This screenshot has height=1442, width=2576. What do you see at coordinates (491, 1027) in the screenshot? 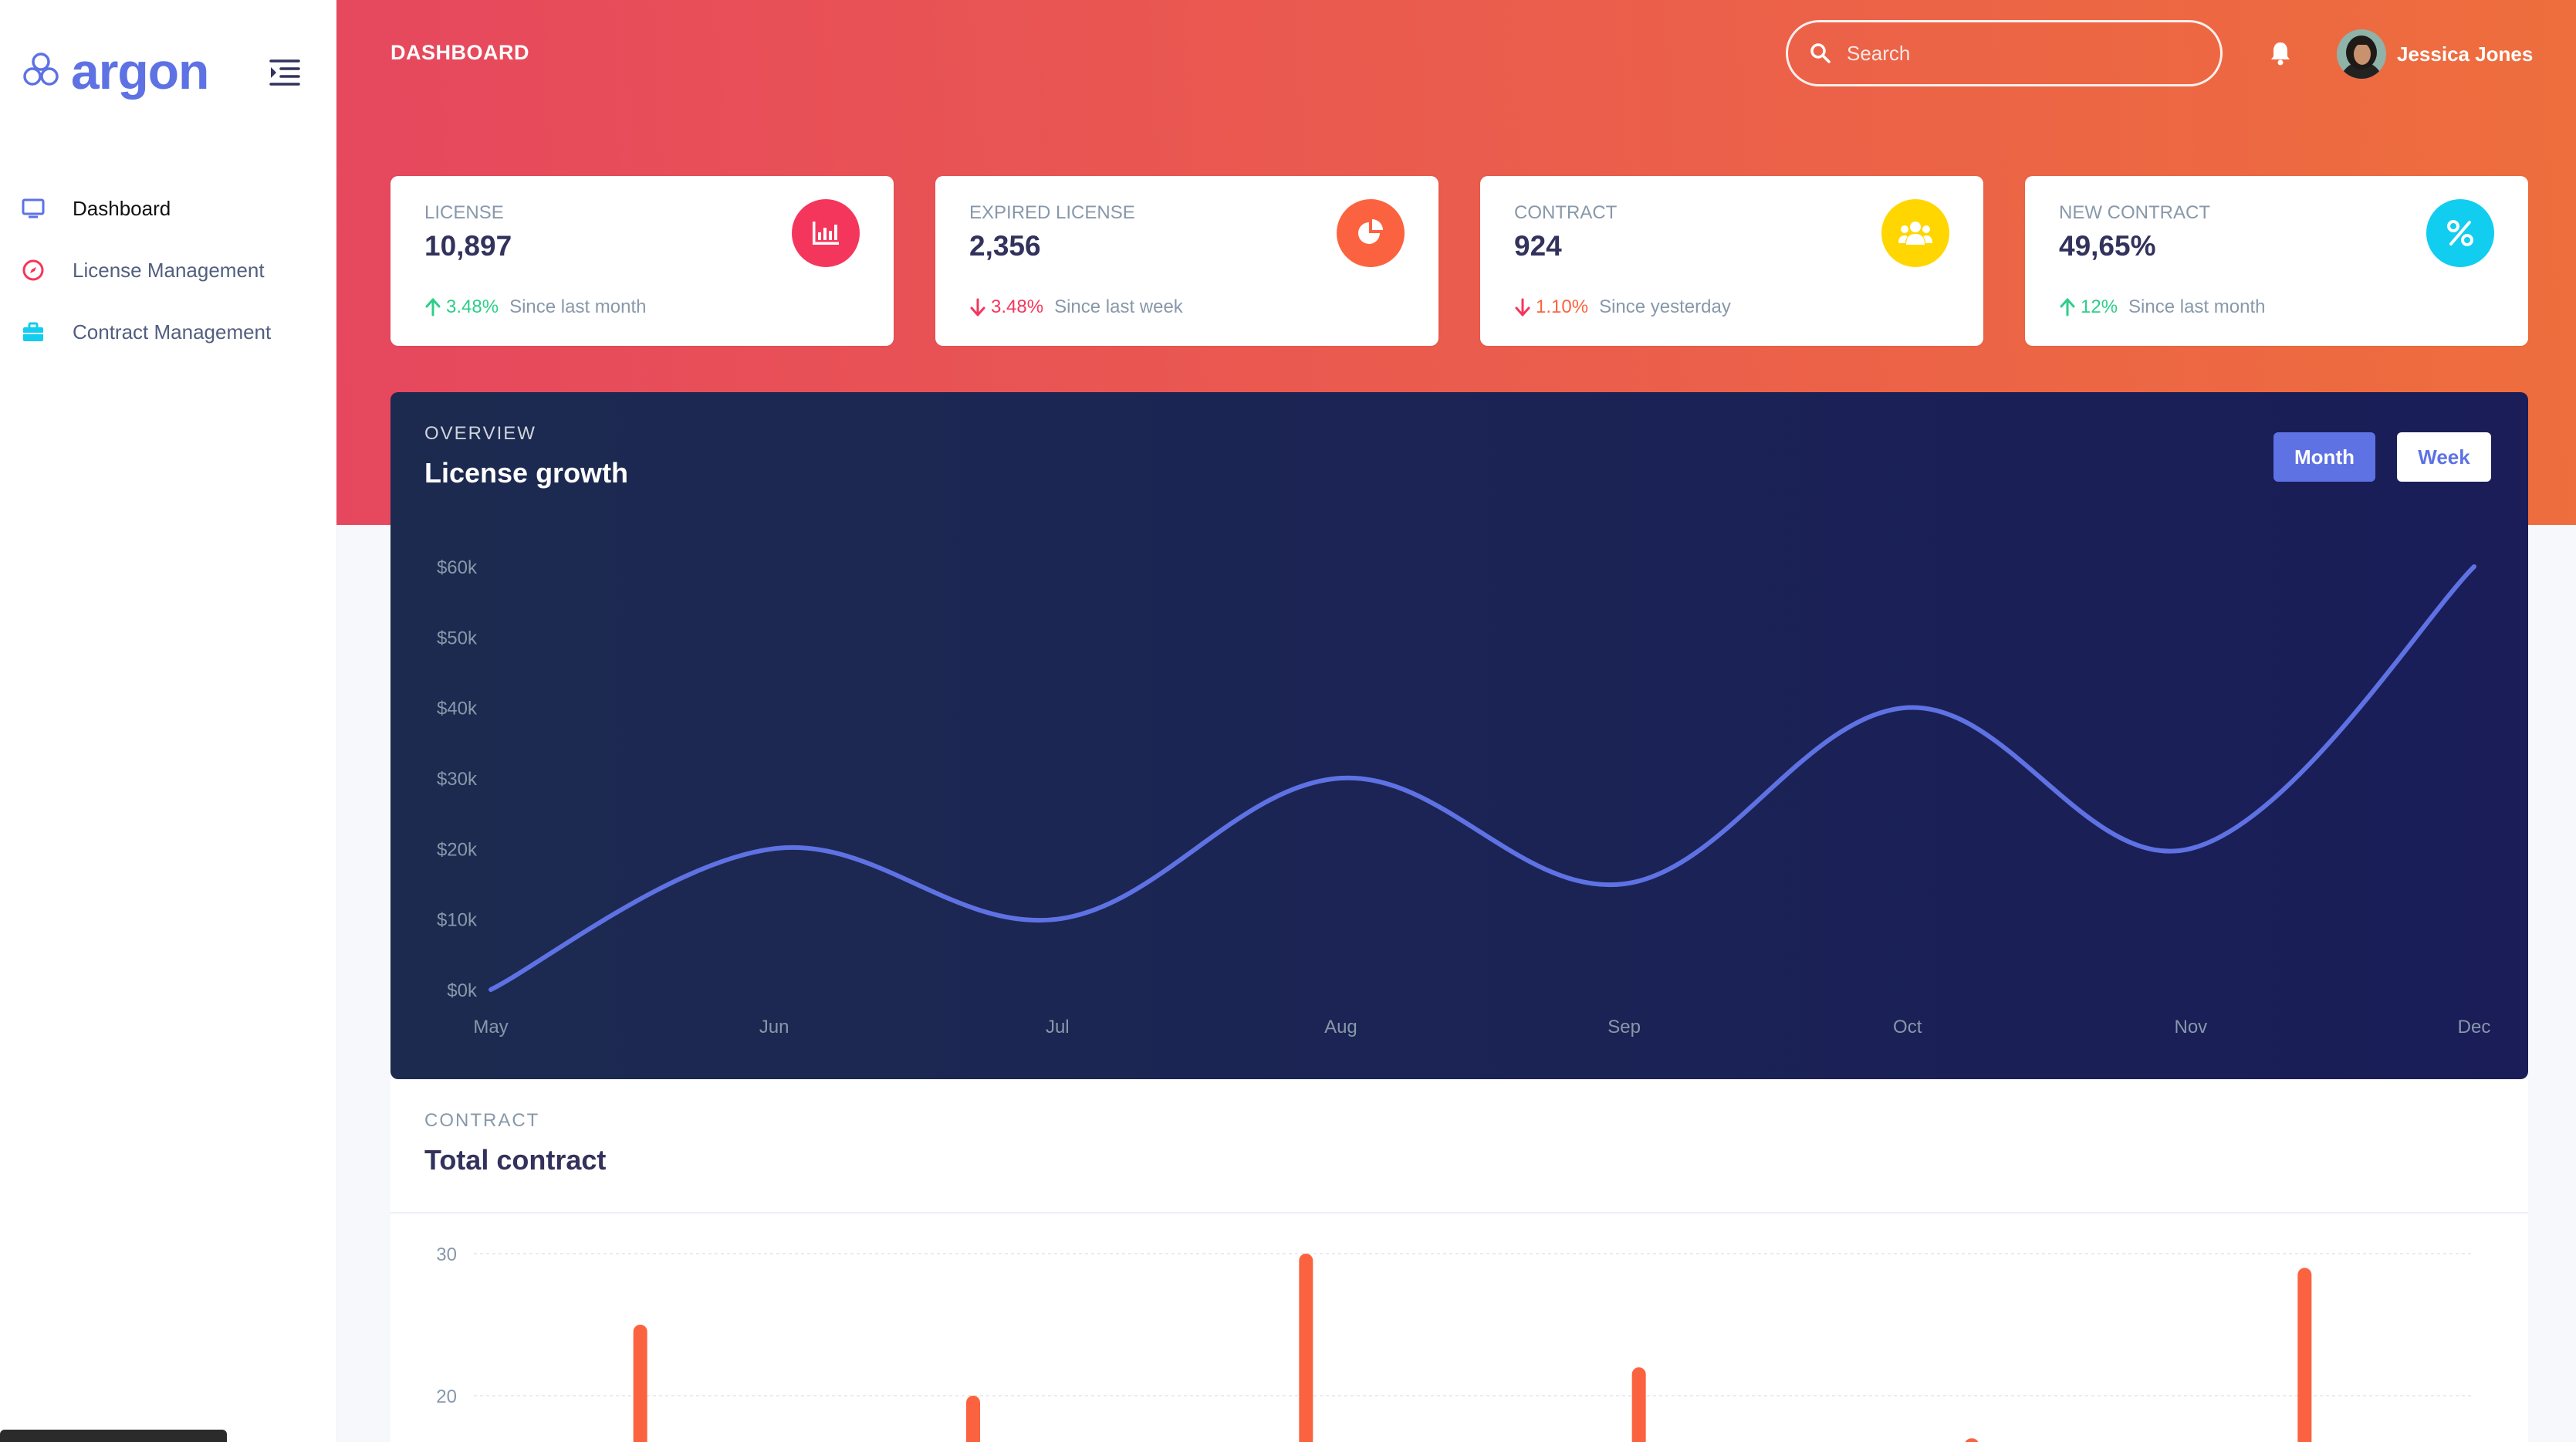
I see `x-tick-label: May` at bounding box center [491, 1027].